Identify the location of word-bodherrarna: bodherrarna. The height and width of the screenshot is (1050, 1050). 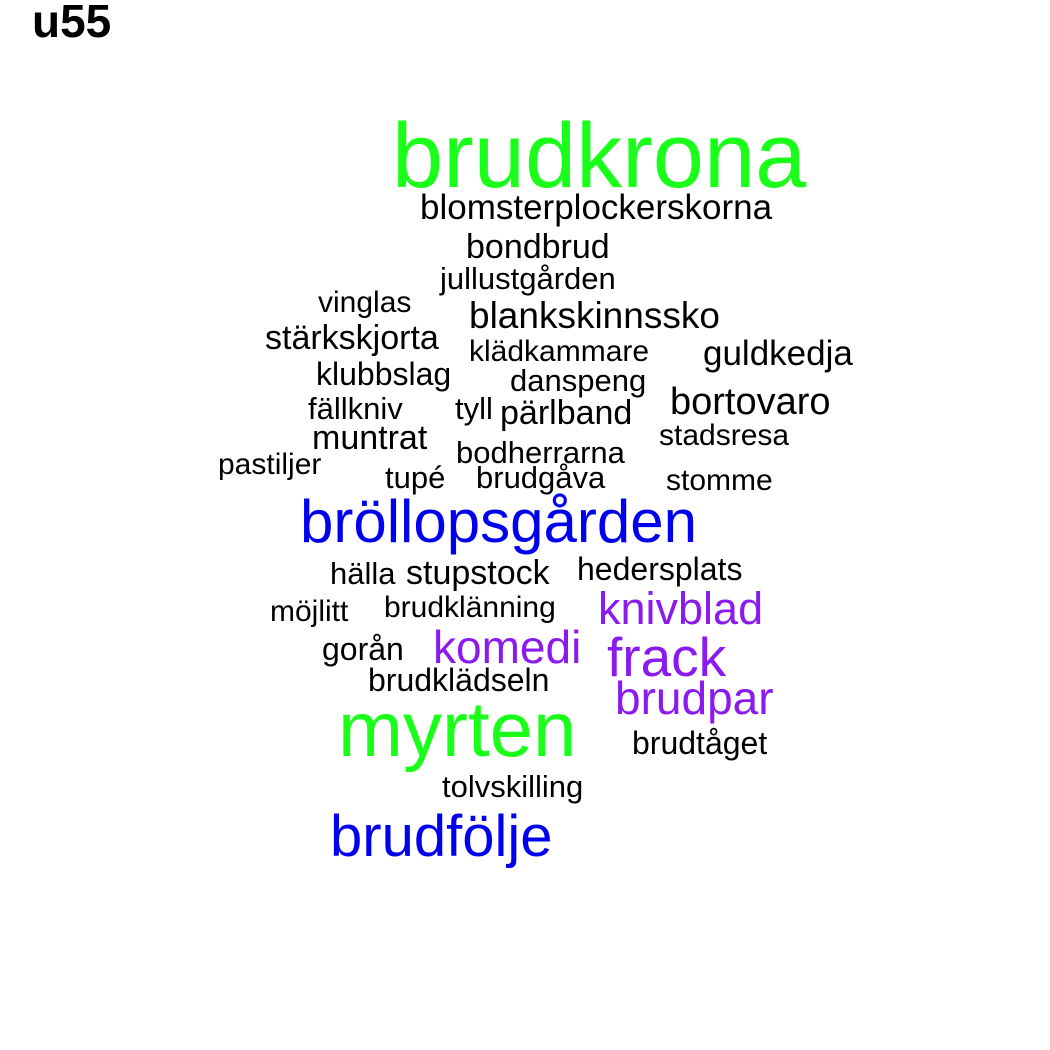
(540, 452).